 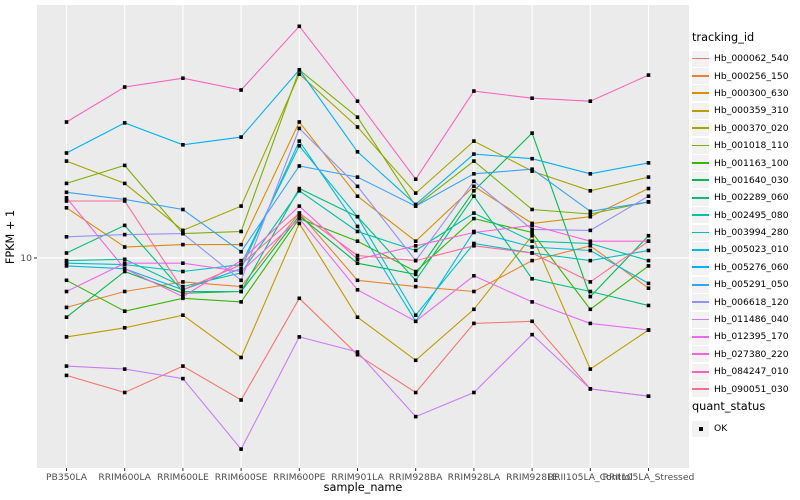 I want to click on legend-item: Hb_084247_010, so click(x=740, y=371).